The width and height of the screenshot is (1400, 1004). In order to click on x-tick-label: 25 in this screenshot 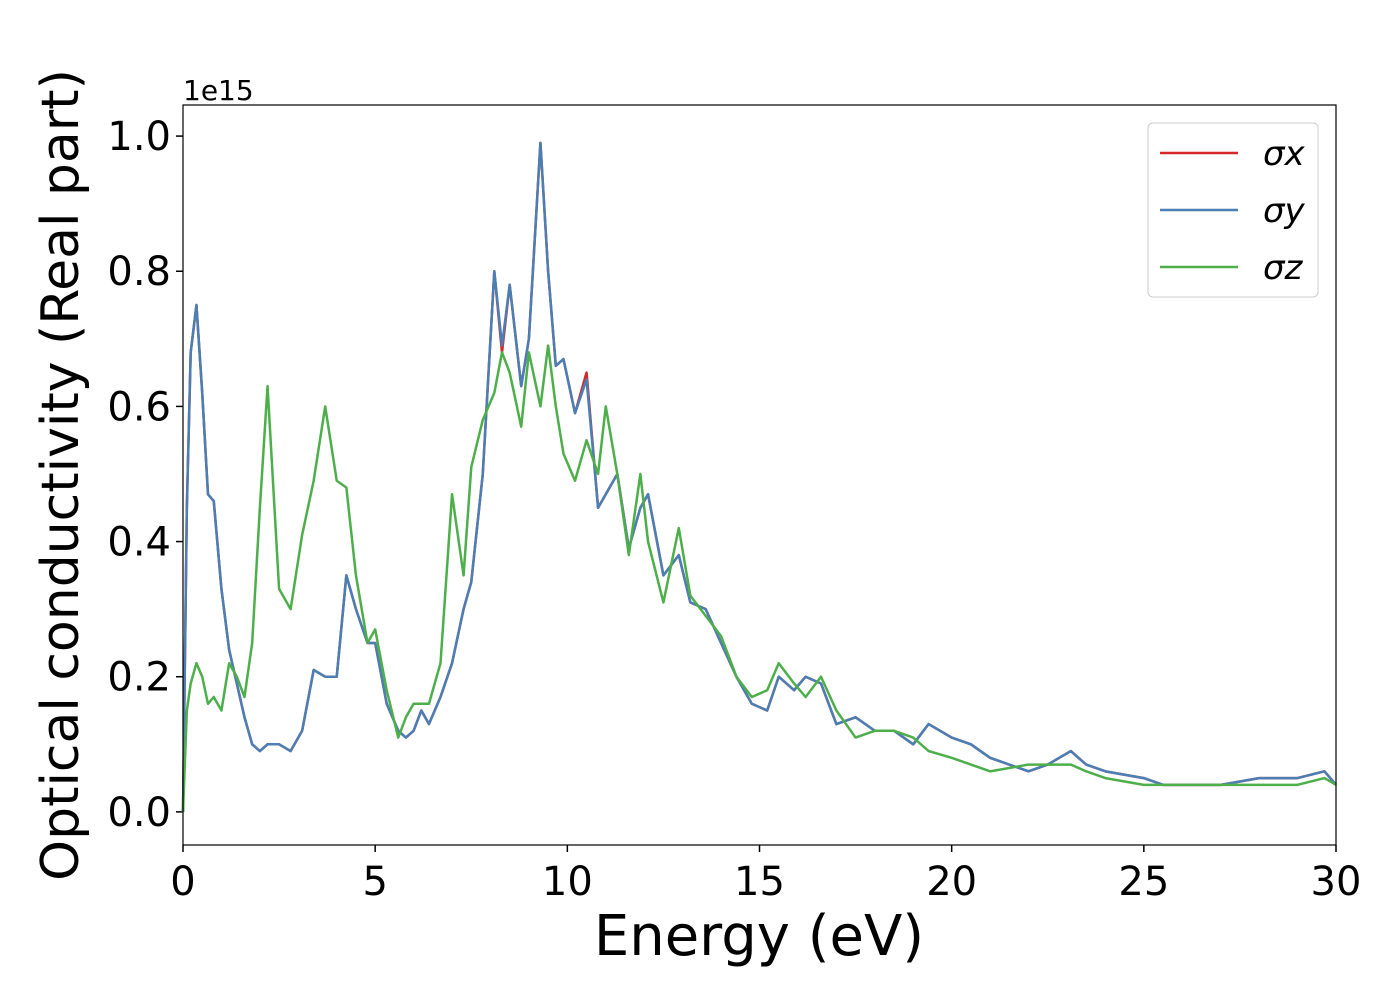, I will do `click(1143, 882)`.